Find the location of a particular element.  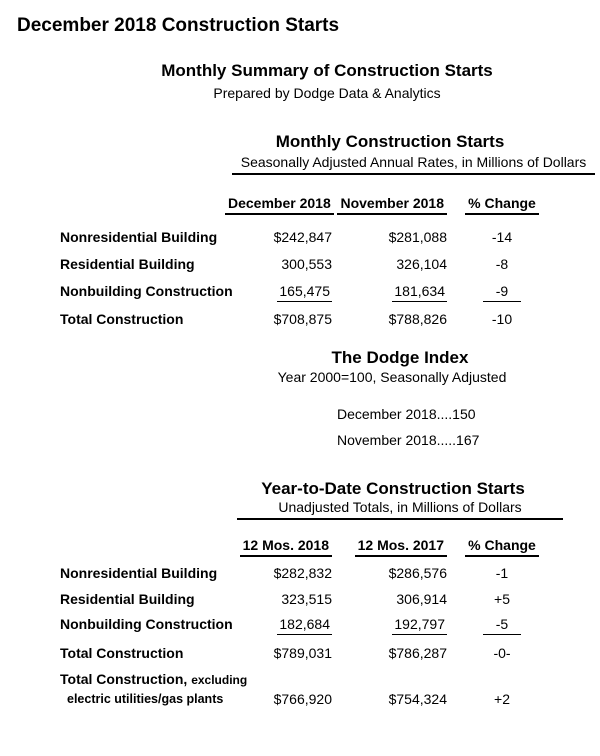

value-cell: 326,104 is located at coordinates (421, 264).